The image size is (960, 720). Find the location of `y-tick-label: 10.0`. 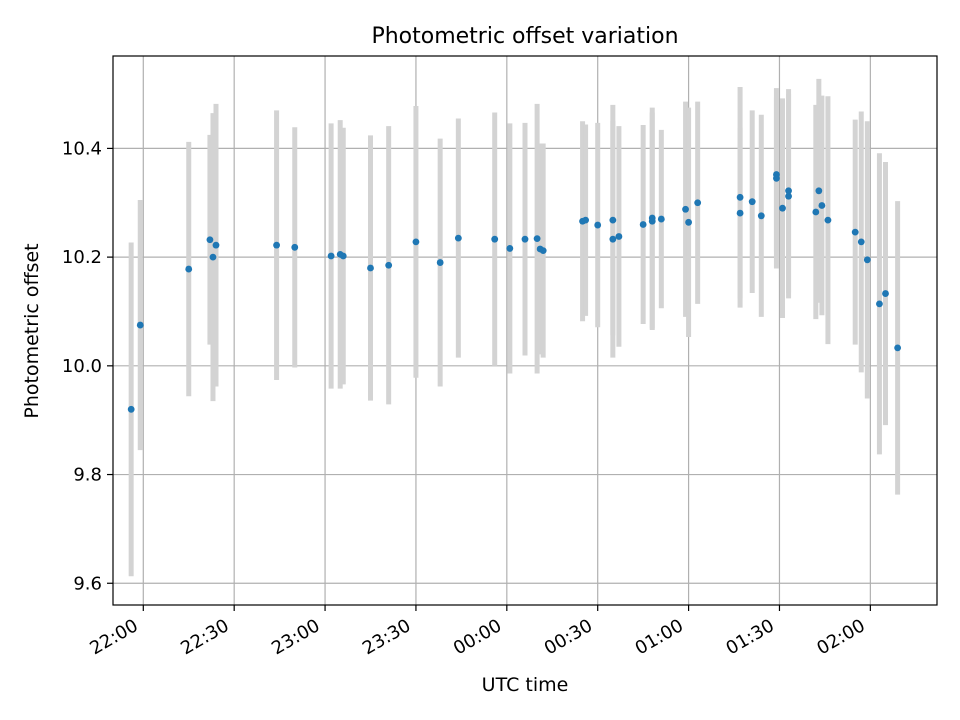

y-tick-label: 10.0 is located at coordinates (82, 366).